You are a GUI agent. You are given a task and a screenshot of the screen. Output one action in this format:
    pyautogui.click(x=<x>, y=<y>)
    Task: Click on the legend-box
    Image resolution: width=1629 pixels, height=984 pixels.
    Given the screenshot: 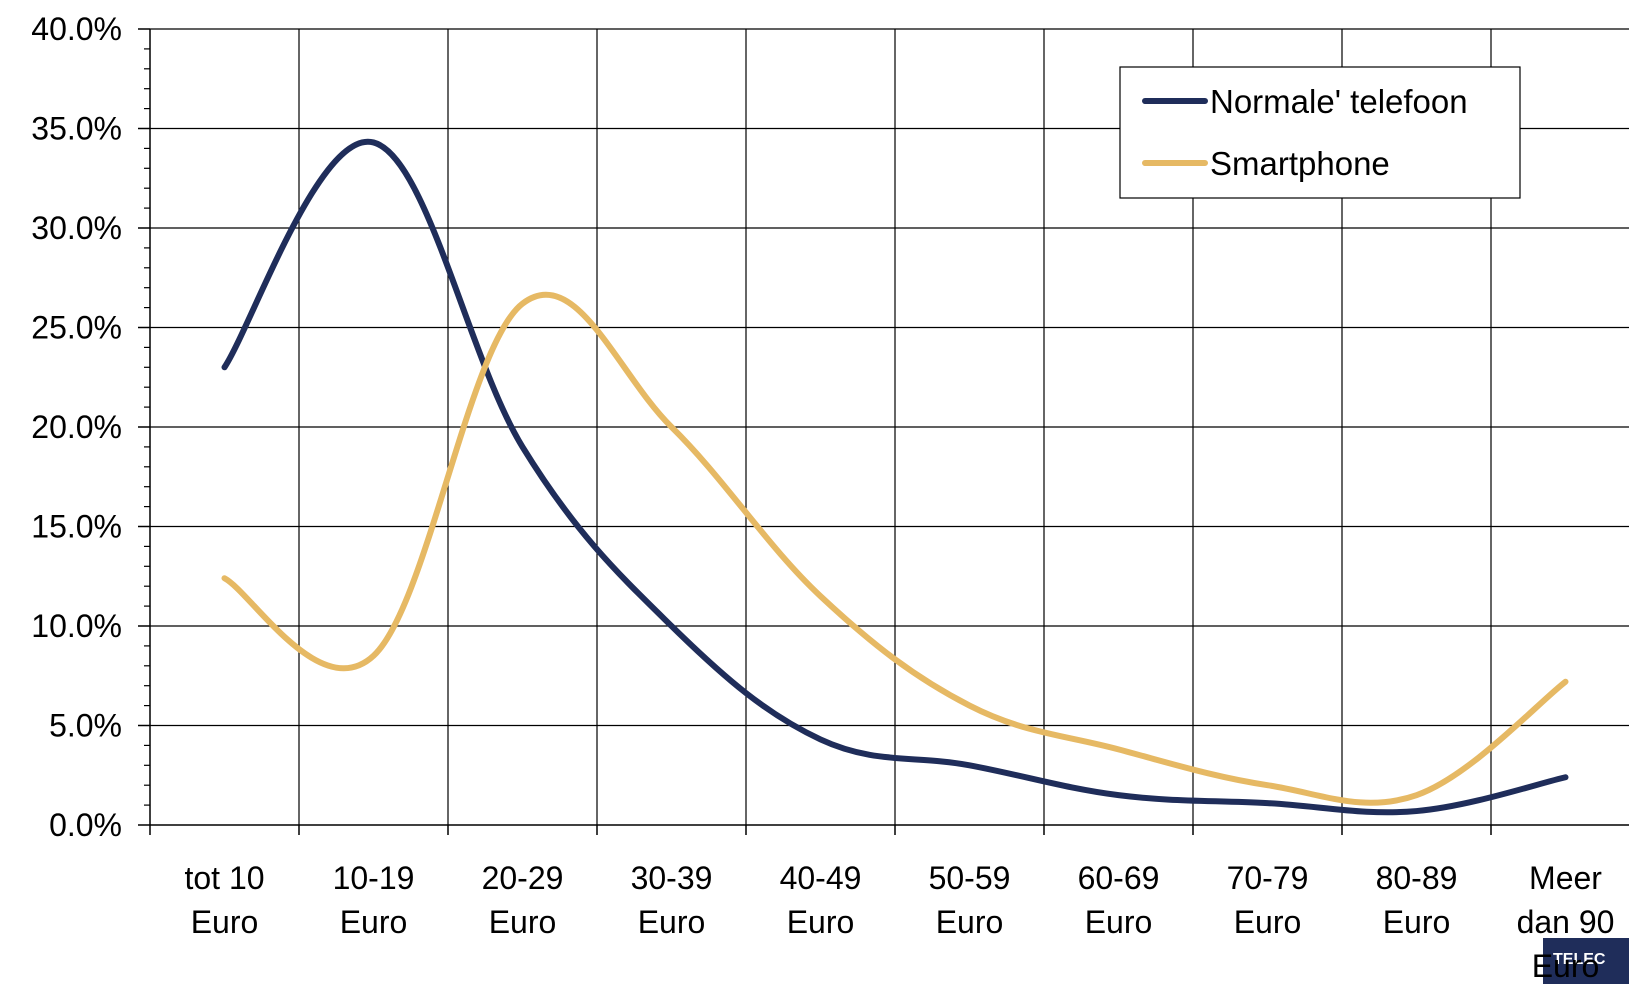 What is the action you would take?
    pyautogui.click(x=1320, y=132)
    